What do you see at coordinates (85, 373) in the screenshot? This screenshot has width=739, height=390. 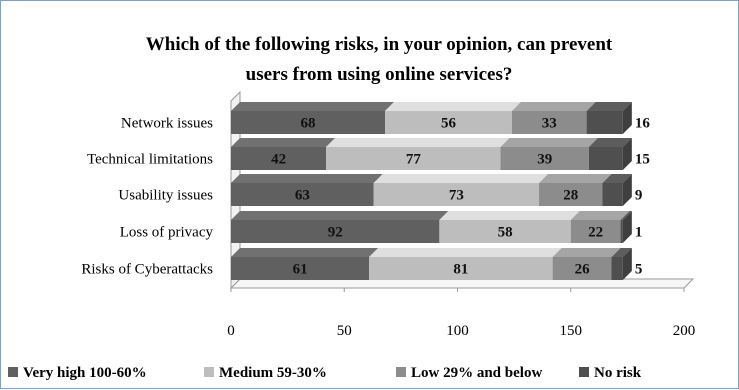 I see `legend-label: Very high 100-60%` at bounding box center [85, 373].